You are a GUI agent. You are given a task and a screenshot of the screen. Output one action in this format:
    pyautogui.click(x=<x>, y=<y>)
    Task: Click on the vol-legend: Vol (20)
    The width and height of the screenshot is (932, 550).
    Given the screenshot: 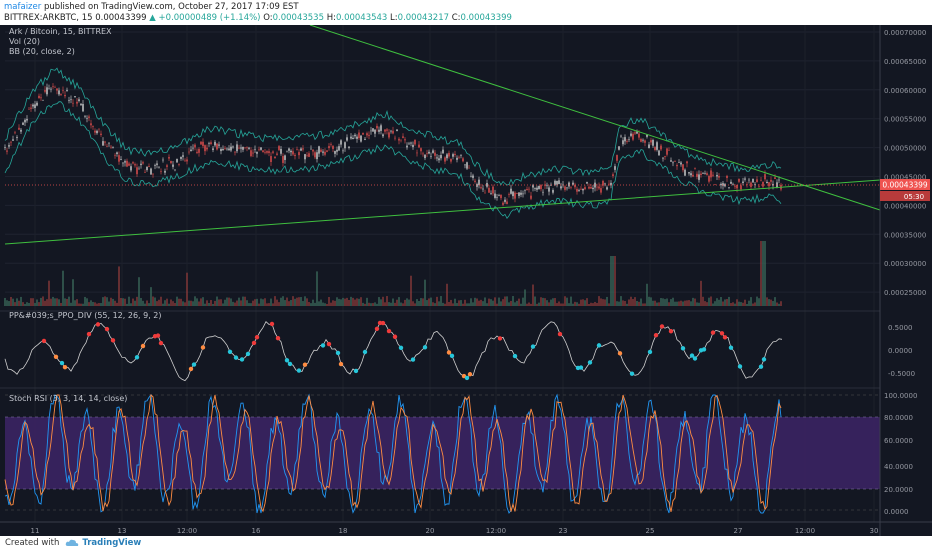 What is the action you would take?
    pyautogui.click(x=24, y=41)
    